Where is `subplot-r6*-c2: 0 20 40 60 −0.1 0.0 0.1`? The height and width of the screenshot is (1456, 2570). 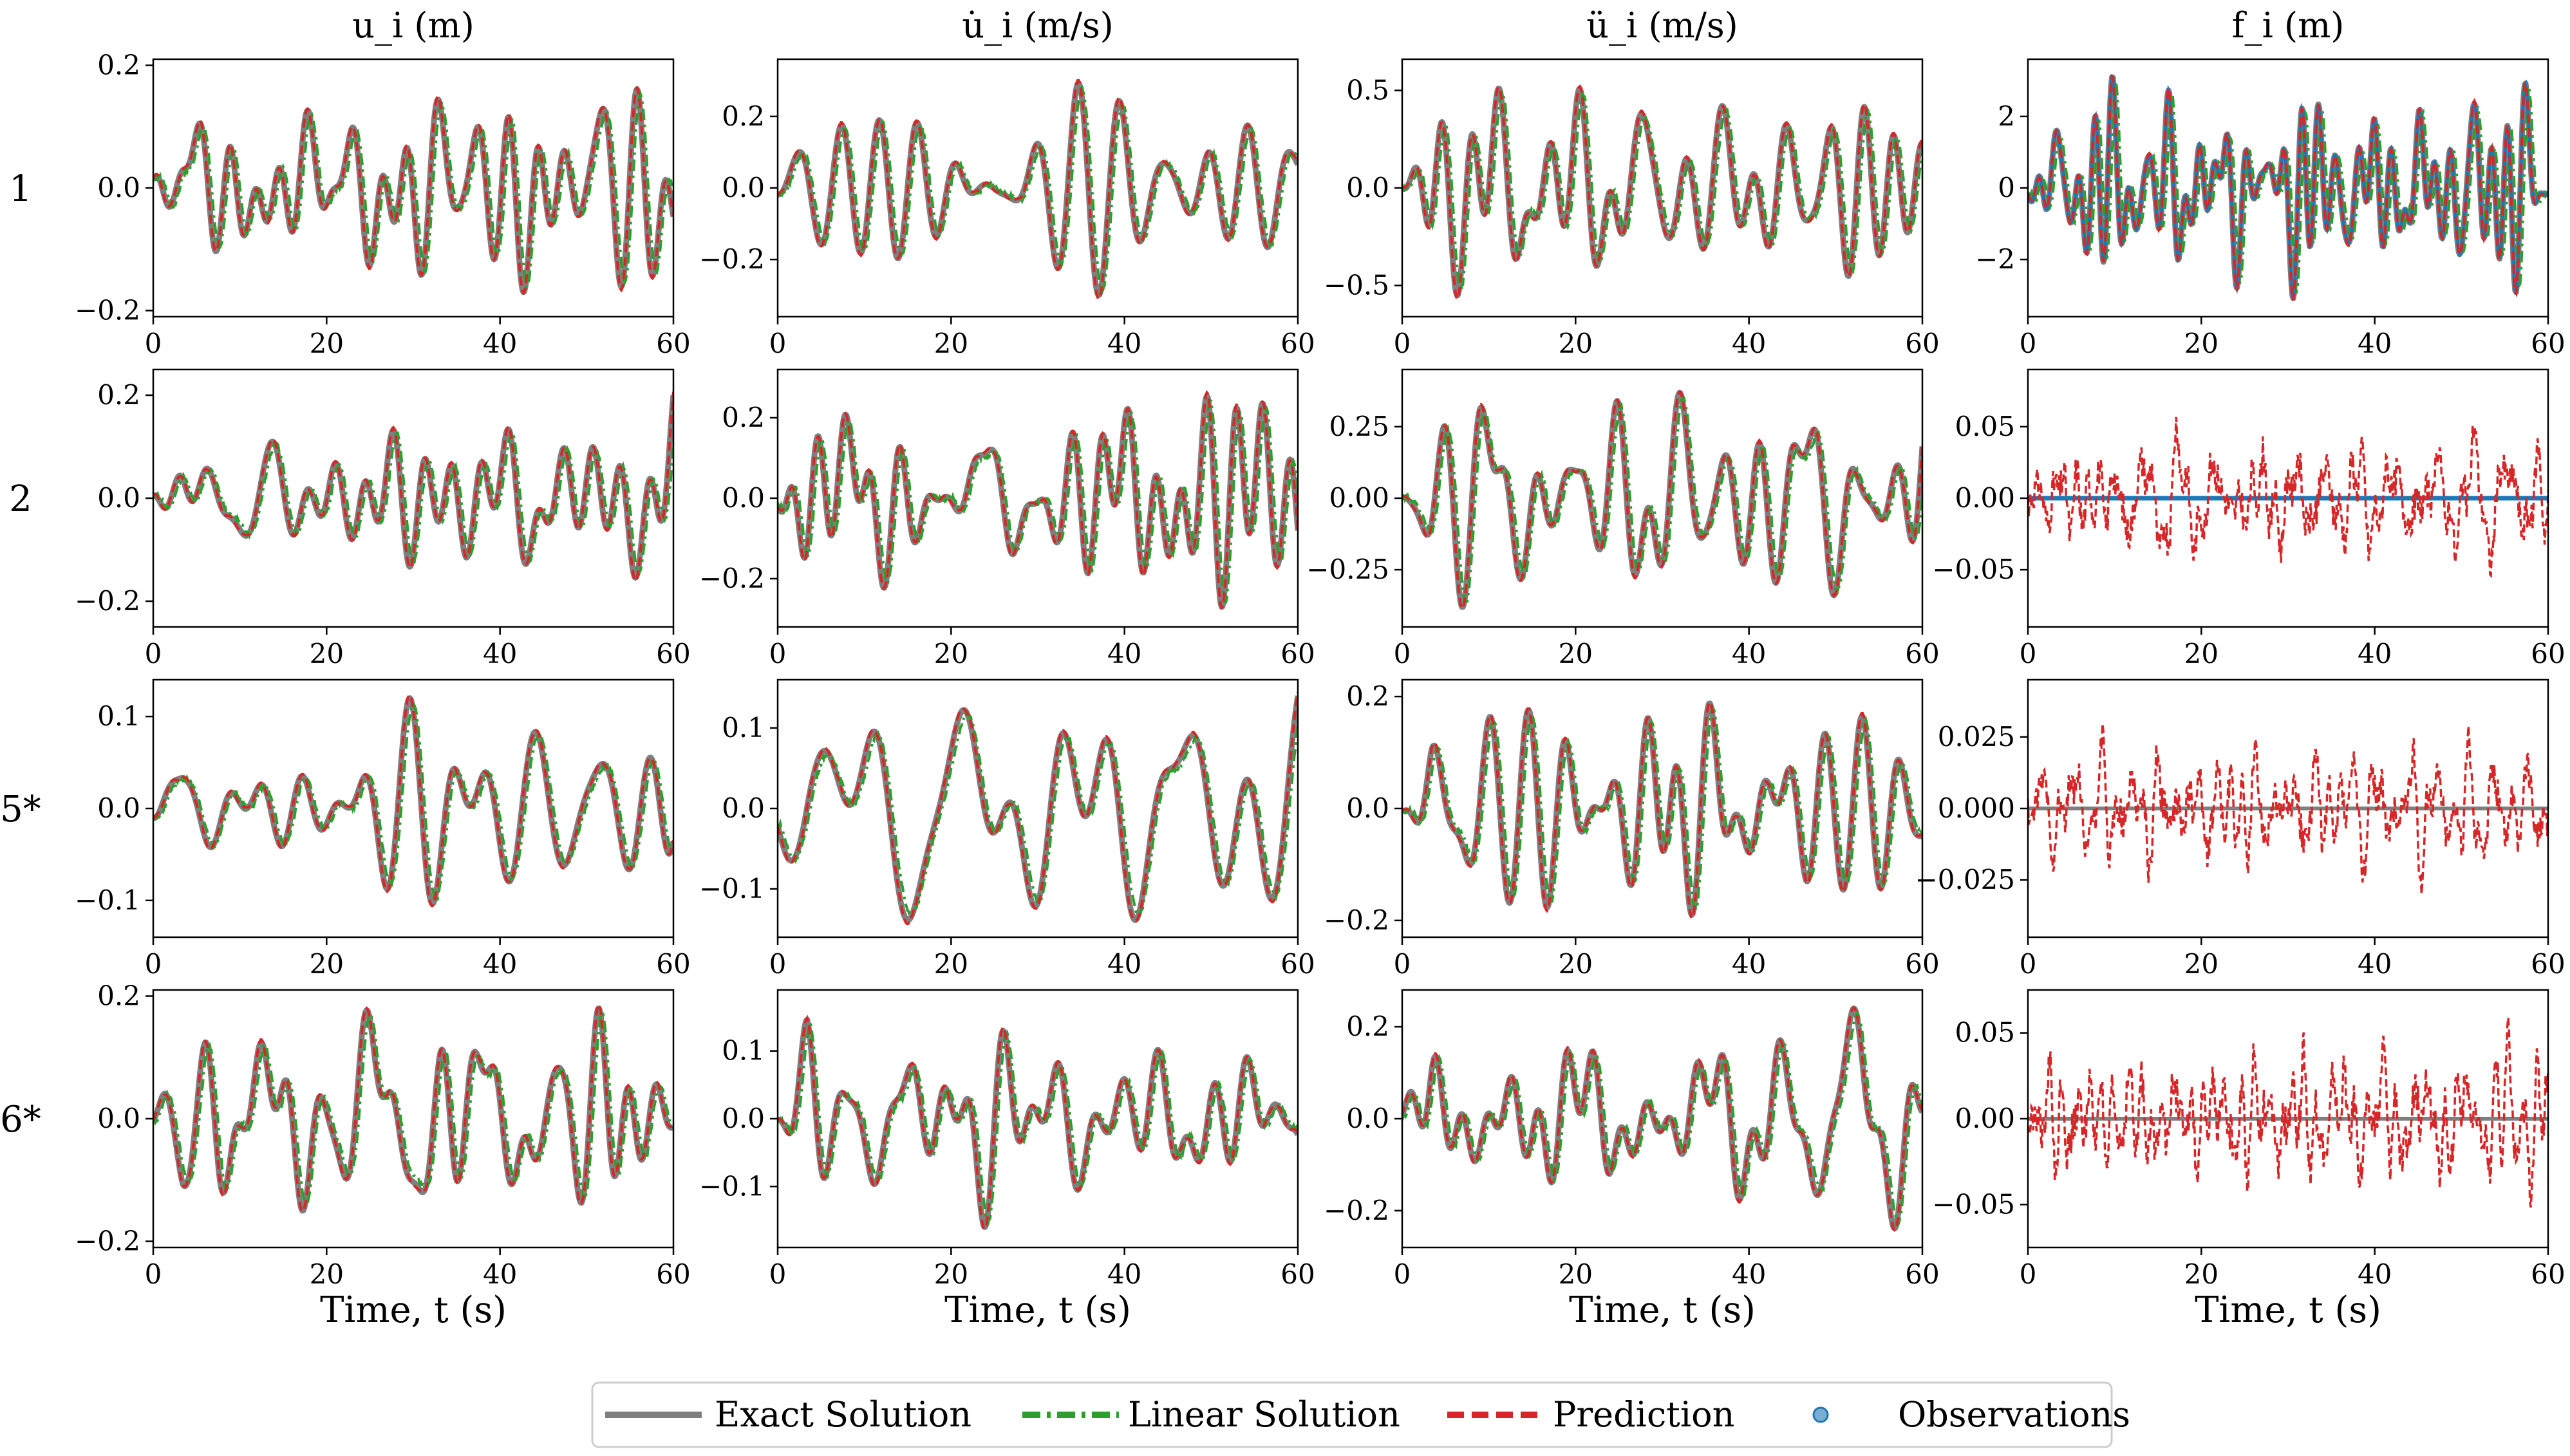 subplot-r6*-c2: 0 20 40 60 −0.1 0.0 0.1 is located at coordinates (1007, 1139).